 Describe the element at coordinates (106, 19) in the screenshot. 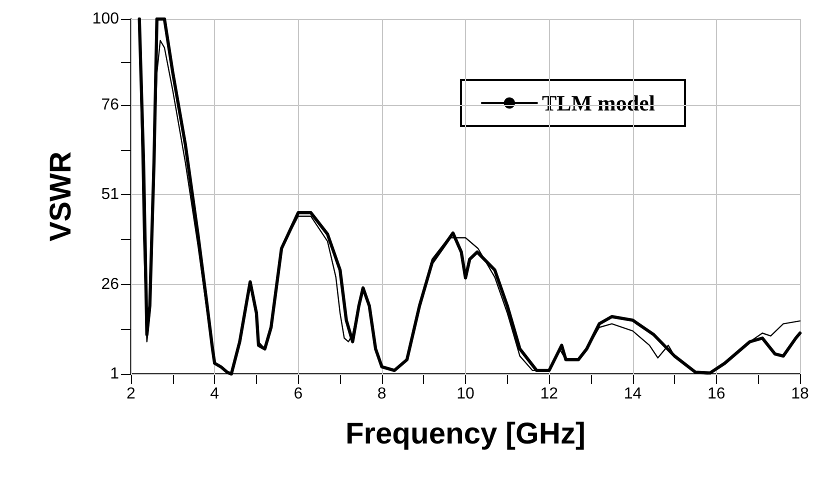

I see `y-tick-label: 100` at that location.